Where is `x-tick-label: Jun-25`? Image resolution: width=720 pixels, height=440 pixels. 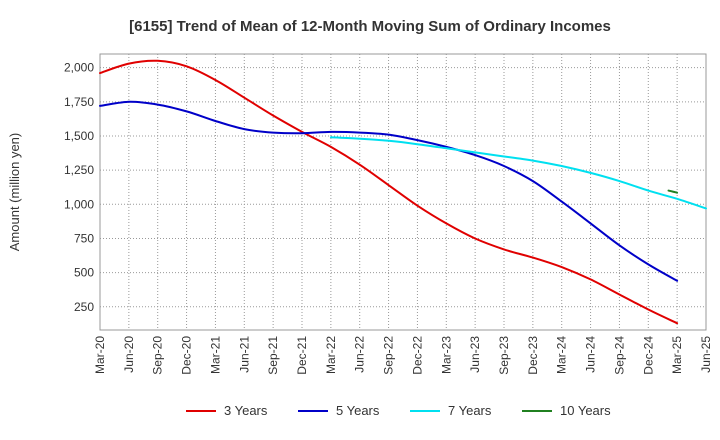 x-tick-label: Jun-25 is located at coordinates (706, 354).